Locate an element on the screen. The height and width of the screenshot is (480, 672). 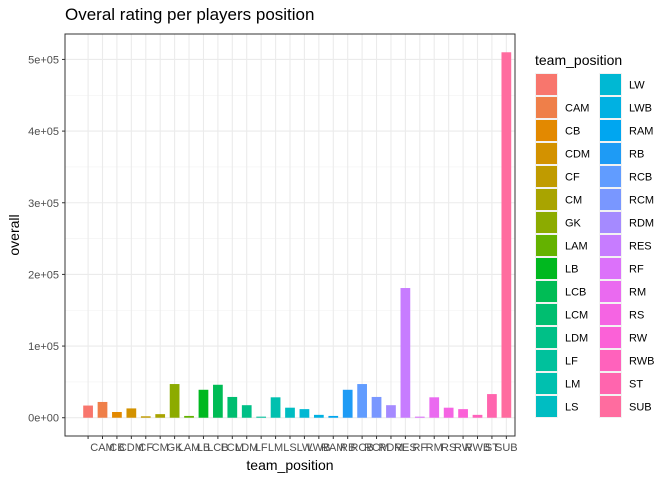
x-tick-label: GK is located at coordinates (175, 448).